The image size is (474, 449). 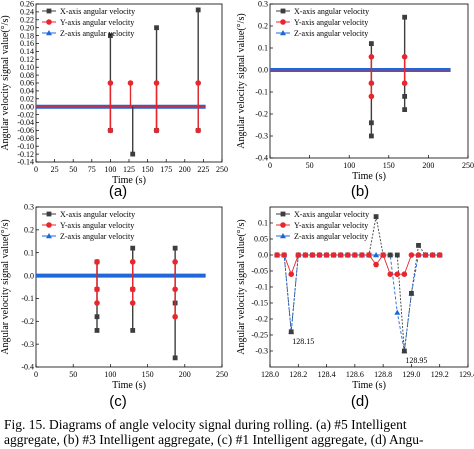 I want to click on panel-label: (b), so click(x=360, y=191).